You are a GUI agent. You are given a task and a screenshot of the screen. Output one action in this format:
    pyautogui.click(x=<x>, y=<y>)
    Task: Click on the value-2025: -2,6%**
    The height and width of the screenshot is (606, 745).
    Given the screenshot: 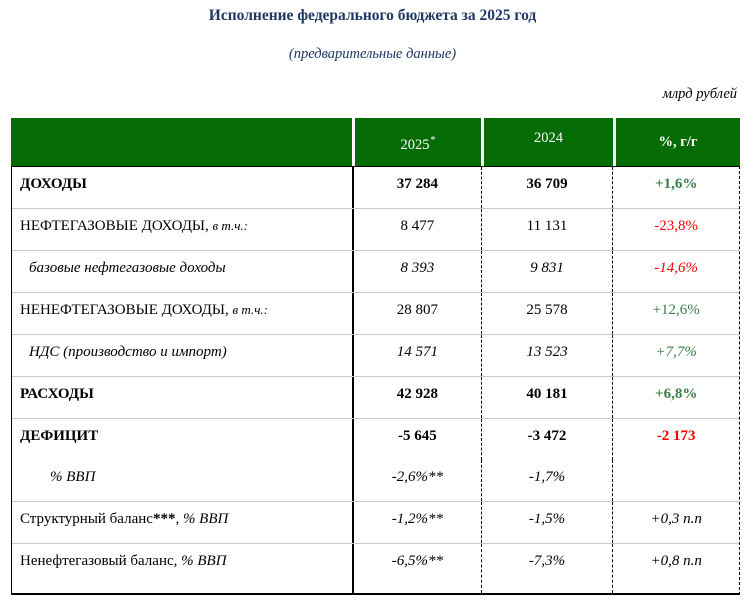 What is the action you would take?
    pyautogui.click(x=416, y=480)
    